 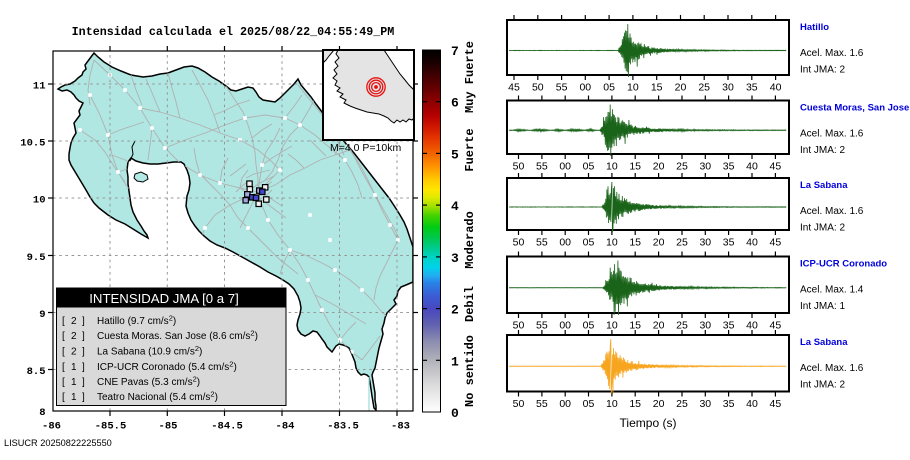 I want to click on svg-text: Int JMA: 1, so click(x=822, y=306).